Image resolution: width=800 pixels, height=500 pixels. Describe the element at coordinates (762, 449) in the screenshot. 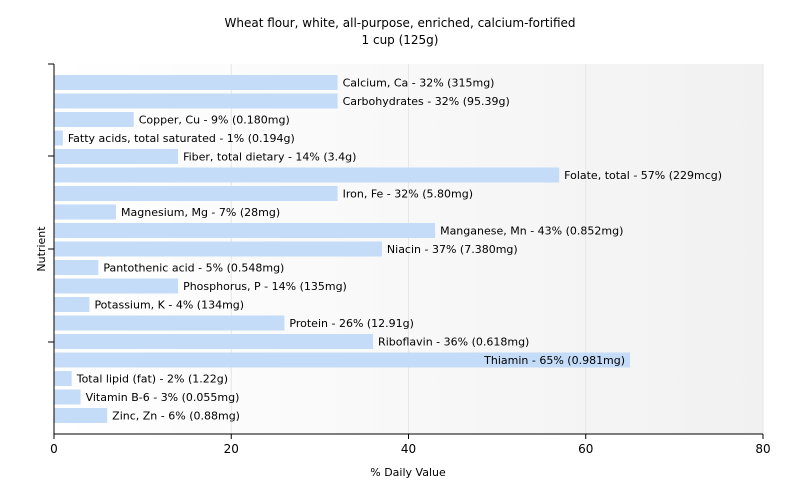

I see `x-tick-label: 80` at that location.